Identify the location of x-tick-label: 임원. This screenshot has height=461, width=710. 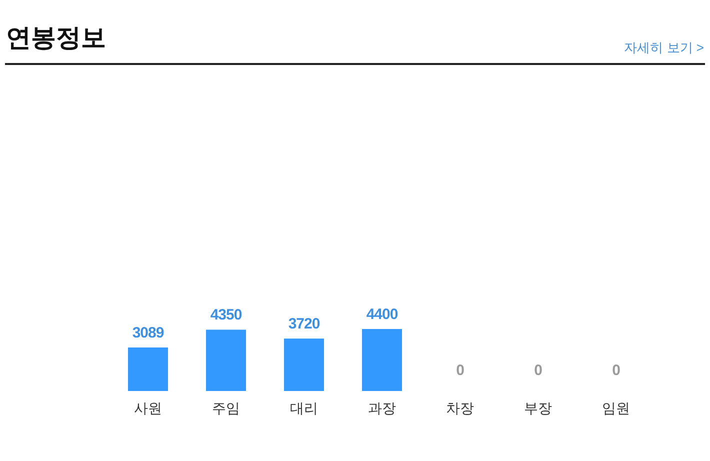
(616, 408).